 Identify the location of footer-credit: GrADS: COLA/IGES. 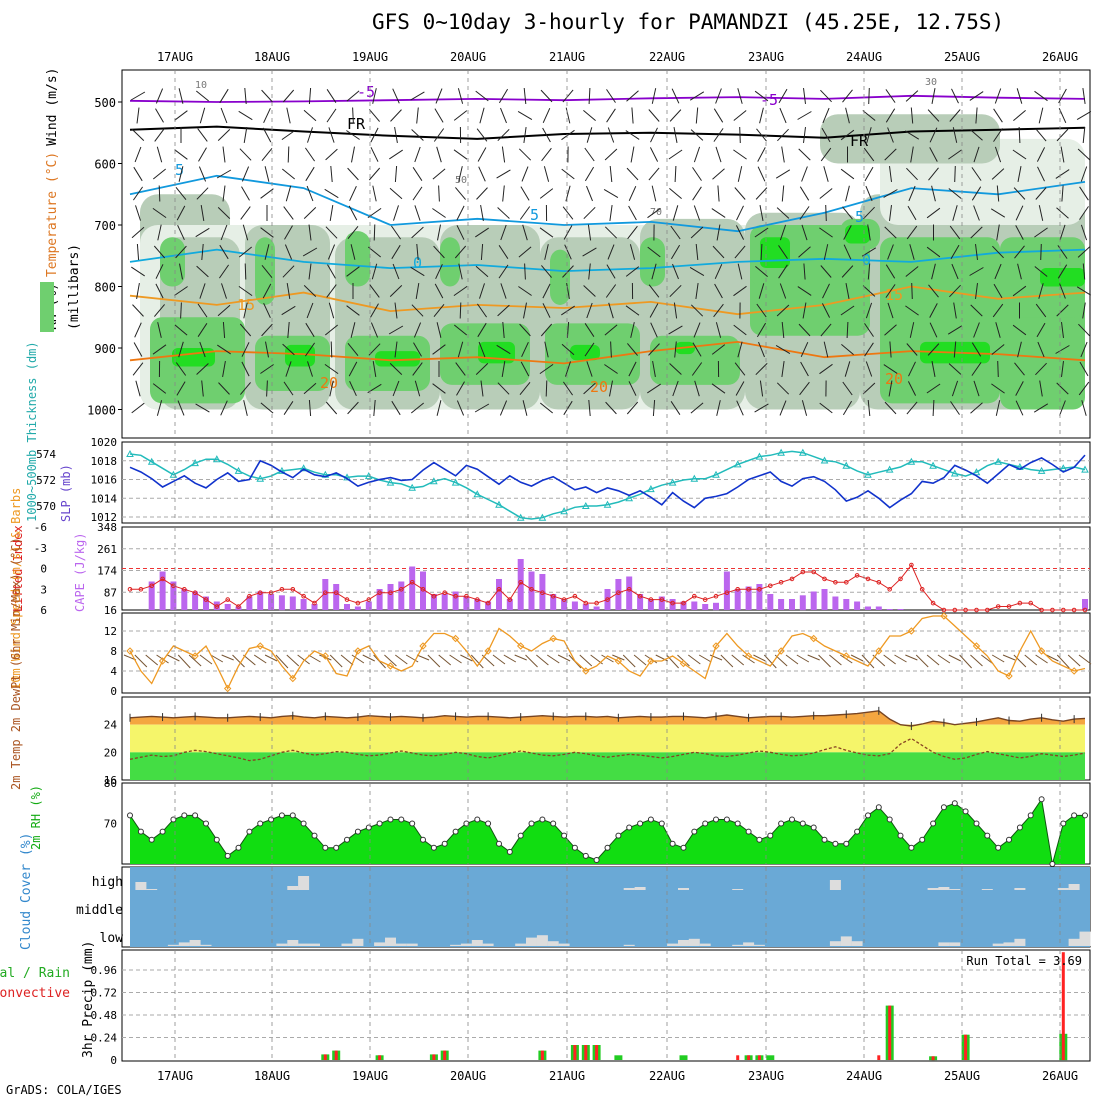
(64, 1090).